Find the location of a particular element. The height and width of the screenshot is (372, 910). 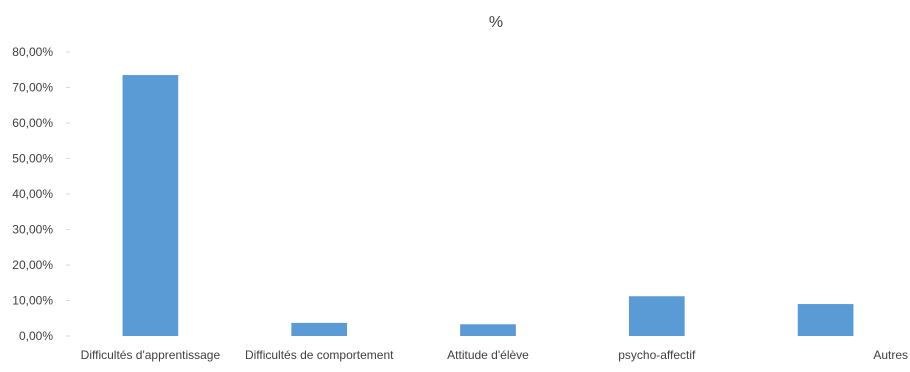

y-tick-label: 60,00% is located at coordinates (32, 123).